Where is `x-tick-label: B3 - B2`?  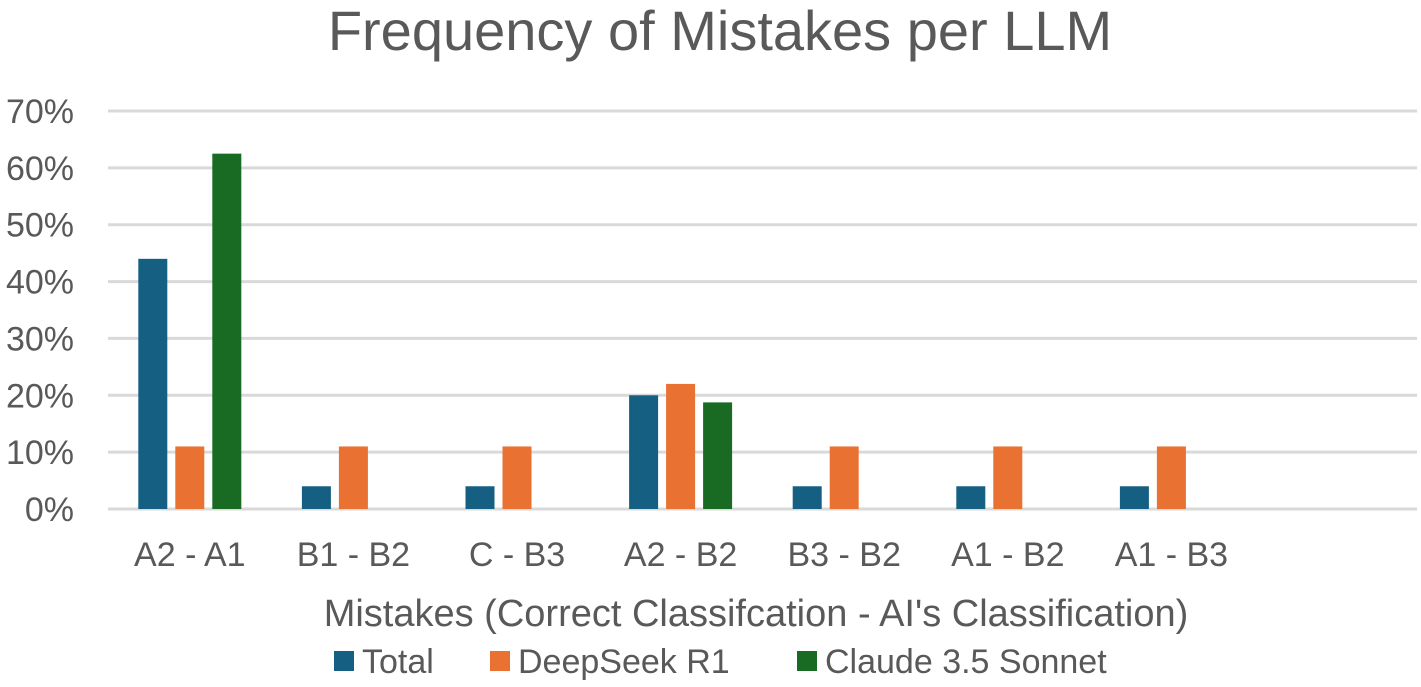
x-tick-label: B3 - B2 is located at coordinates (844, 555).